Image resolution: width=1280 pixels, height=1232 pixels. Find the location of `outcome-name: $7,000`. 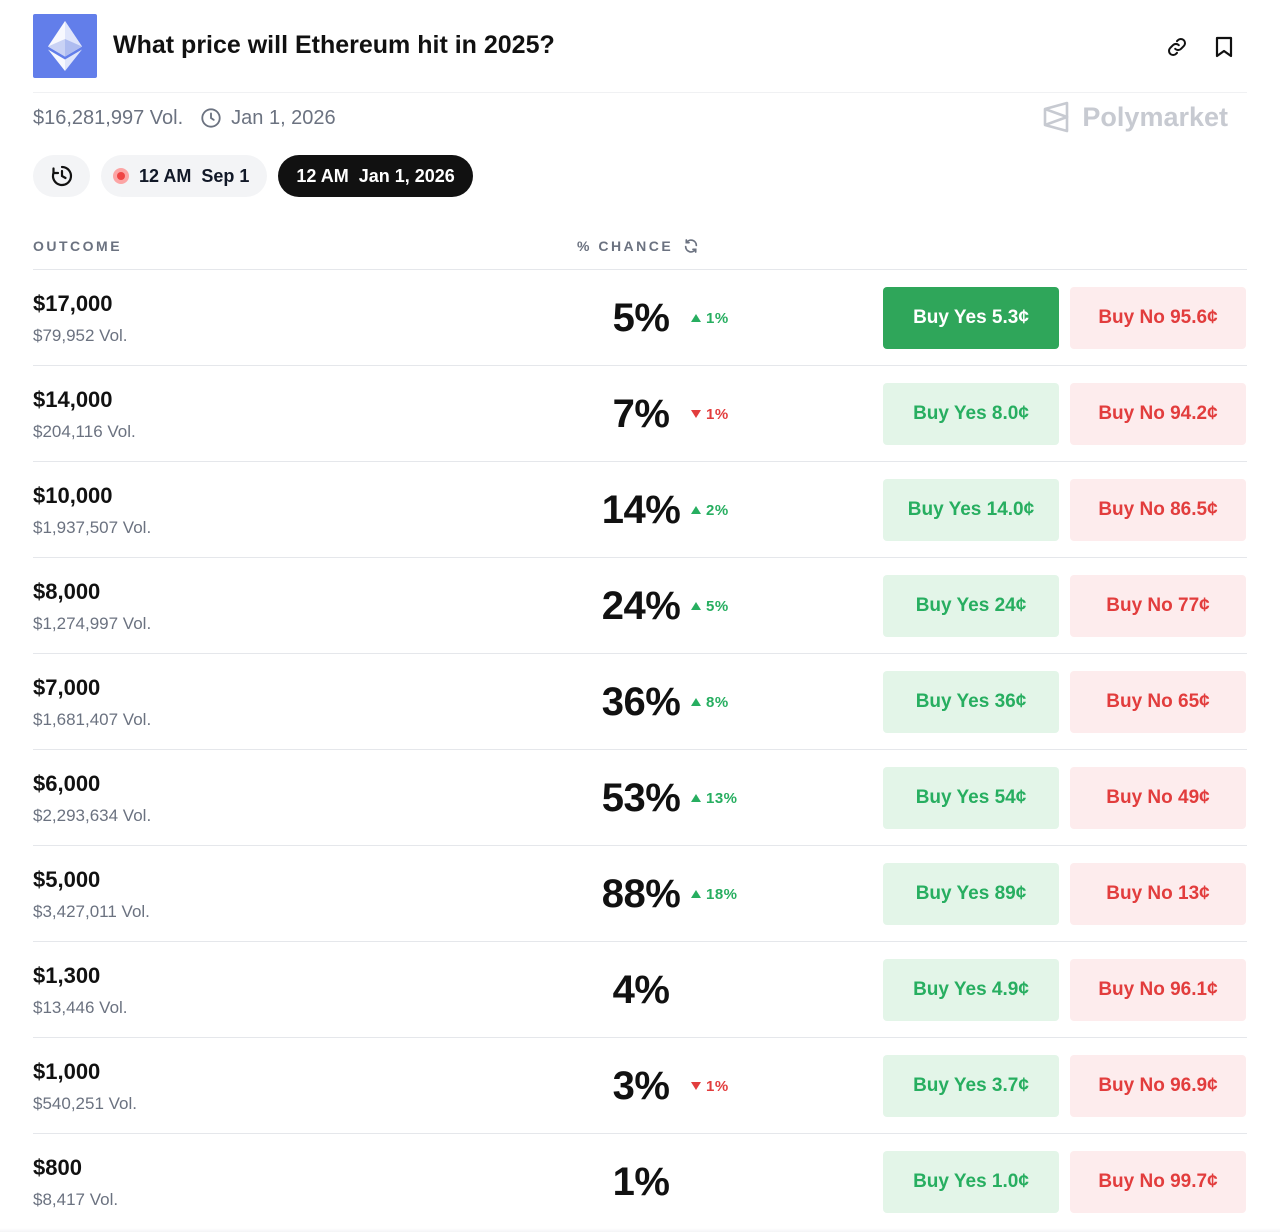

outcome-name: $7,000 is located at coordinates (67, 687).